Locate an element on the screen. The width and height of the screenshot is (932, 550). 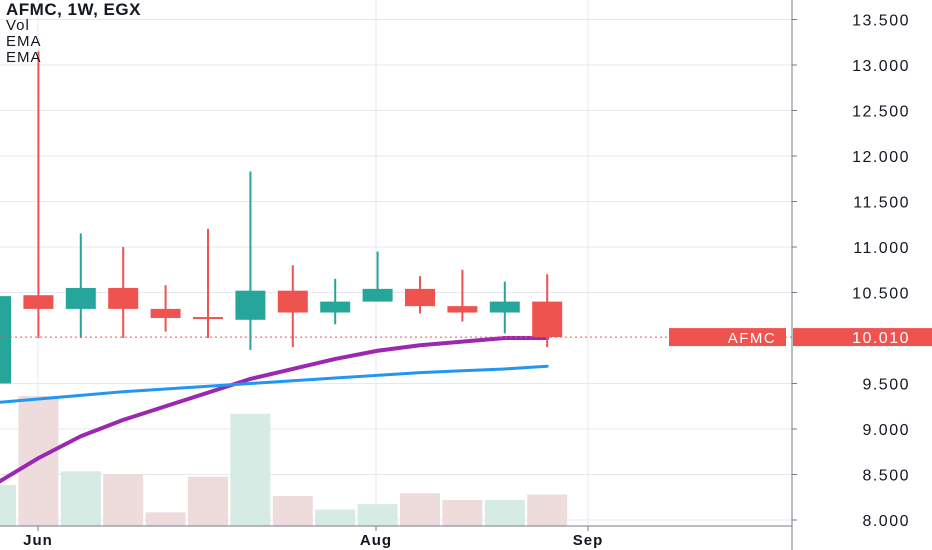
price-tick-label: 9.000 is located at coordinates (886, 430).